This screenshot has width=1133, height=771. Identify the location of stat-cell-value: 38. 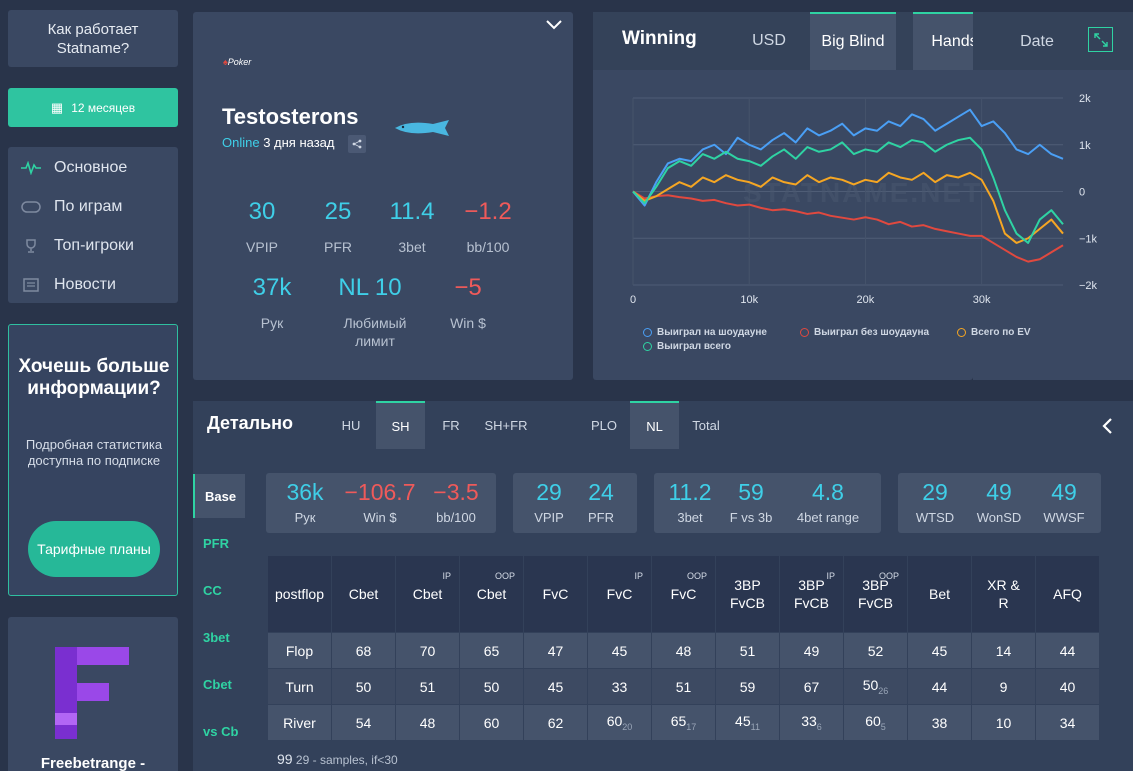
(939, 722).